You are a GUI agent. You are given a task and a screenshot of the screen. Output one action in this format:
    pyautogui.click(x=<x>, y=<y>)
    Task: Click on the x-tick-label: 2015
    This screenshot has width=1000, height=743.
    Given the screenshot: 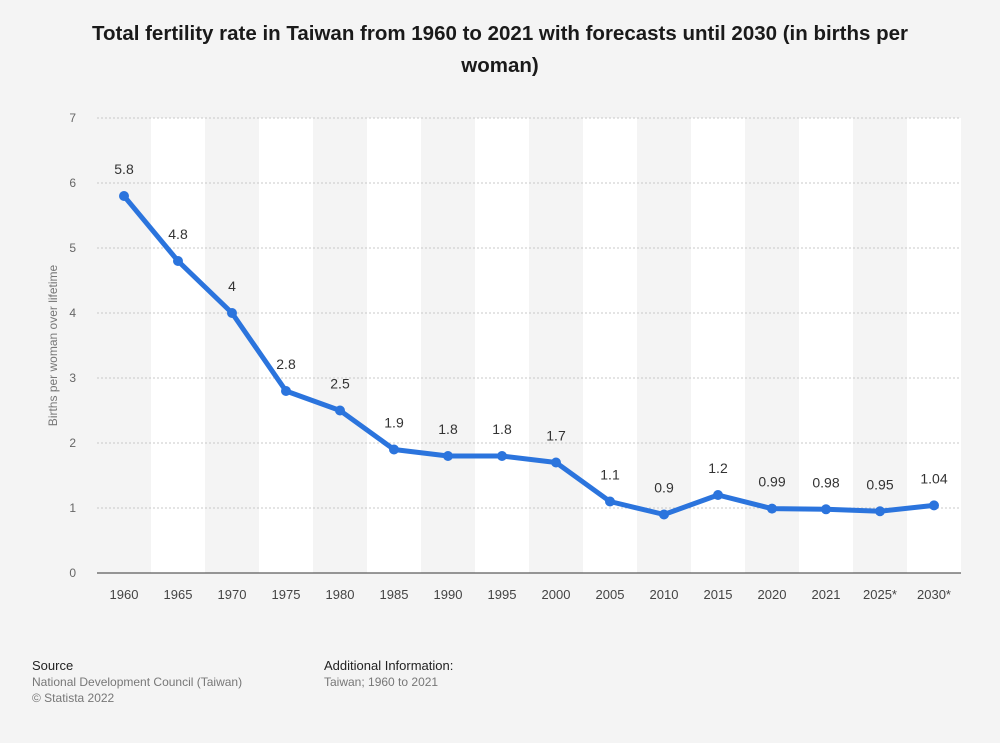 What is the action you would take?
    pyautogui.click(x=718, y=594)
    